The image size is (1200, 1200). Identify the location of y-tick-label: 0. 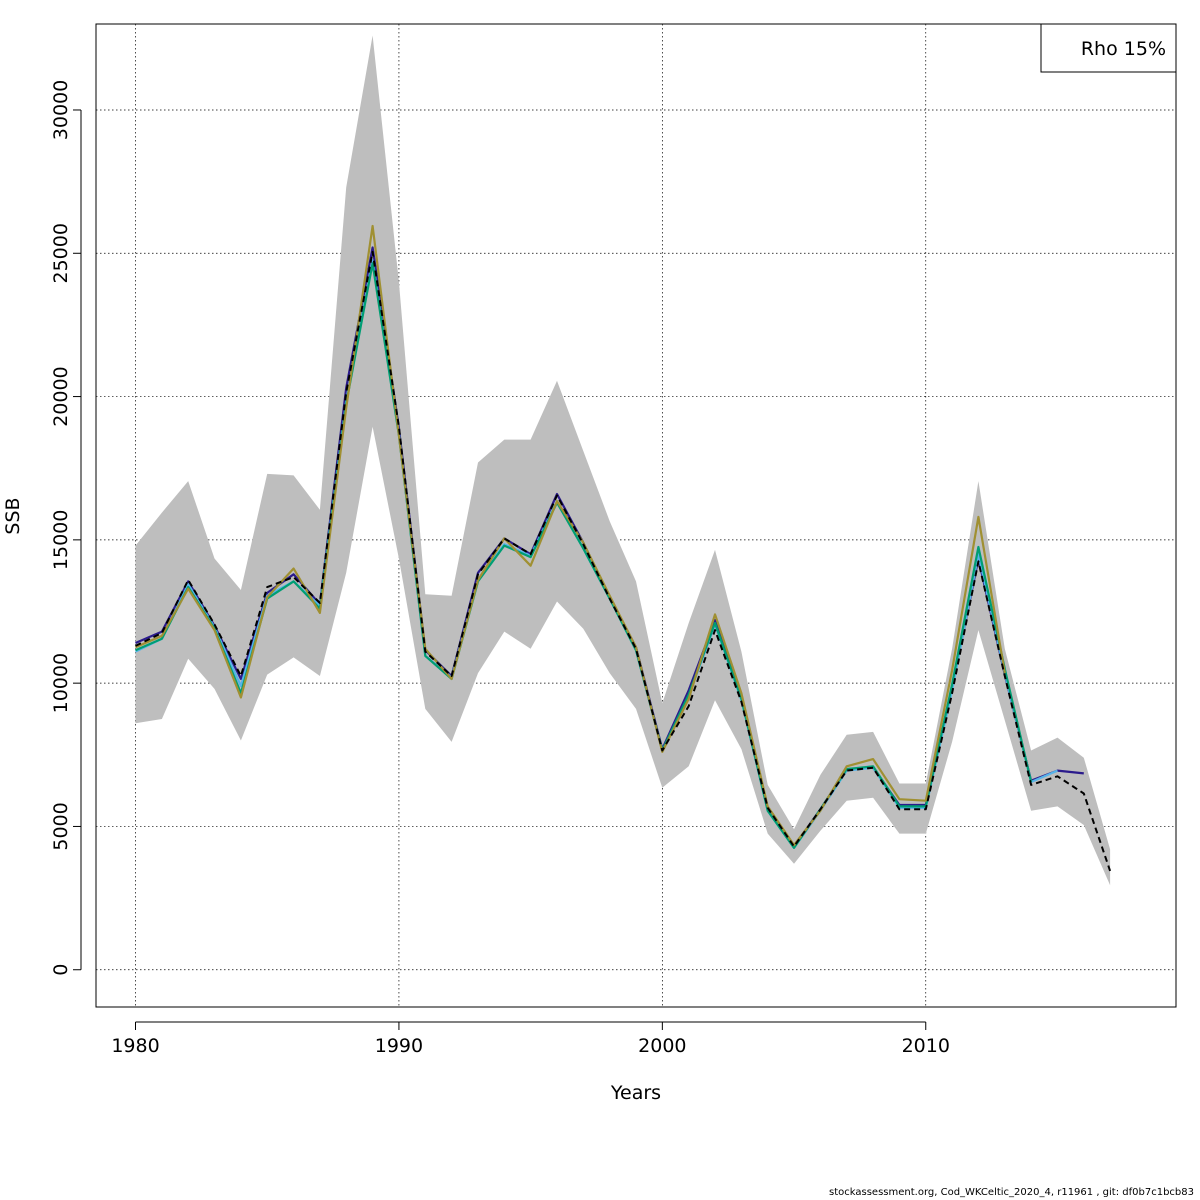
(61, 970).